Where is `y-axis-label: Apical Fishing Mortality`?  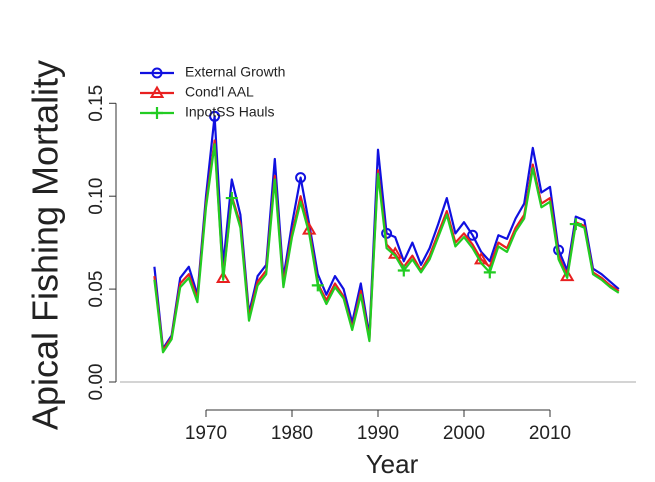 y-axis-label: Apical Fishing Mortality is located at coordinates (45, 245).